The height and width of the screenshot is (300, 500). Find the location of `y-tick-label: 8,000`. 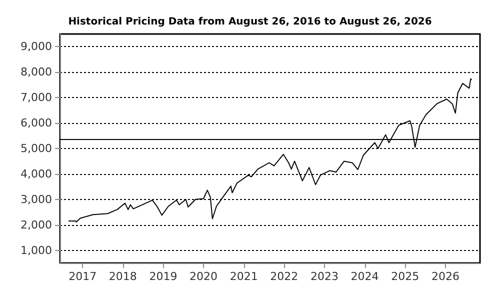

y-tick-label: 8,000 is located at coordinates (36, 72).